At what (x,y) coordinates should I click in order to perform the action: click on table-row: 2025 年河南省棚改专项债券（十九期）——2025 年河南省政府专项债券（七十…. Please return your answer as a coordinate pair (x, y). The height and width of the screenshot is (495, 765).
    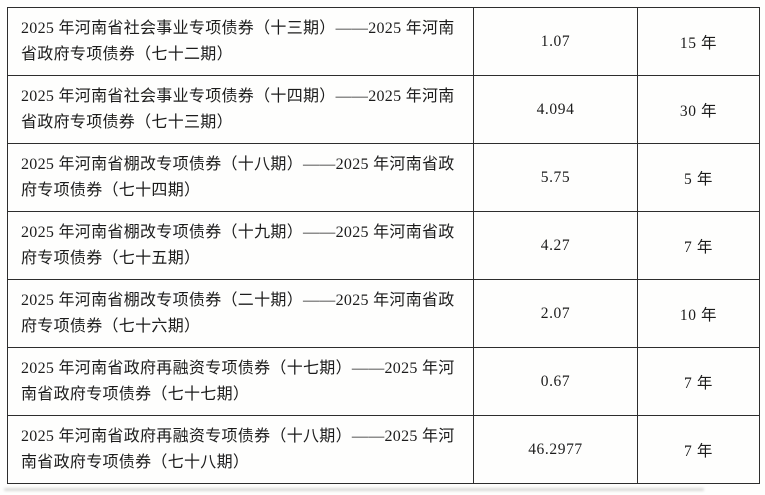
    Looking at the image, I should click on (383, 245).